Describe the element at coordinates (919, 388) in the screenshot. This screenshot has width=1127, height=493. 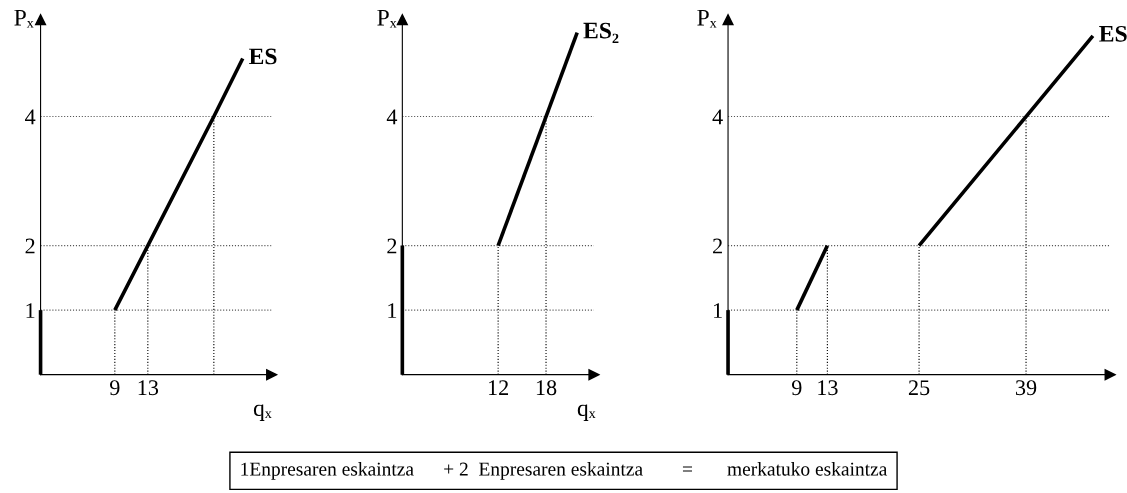
I see `x-tick-label: 25` at that location.